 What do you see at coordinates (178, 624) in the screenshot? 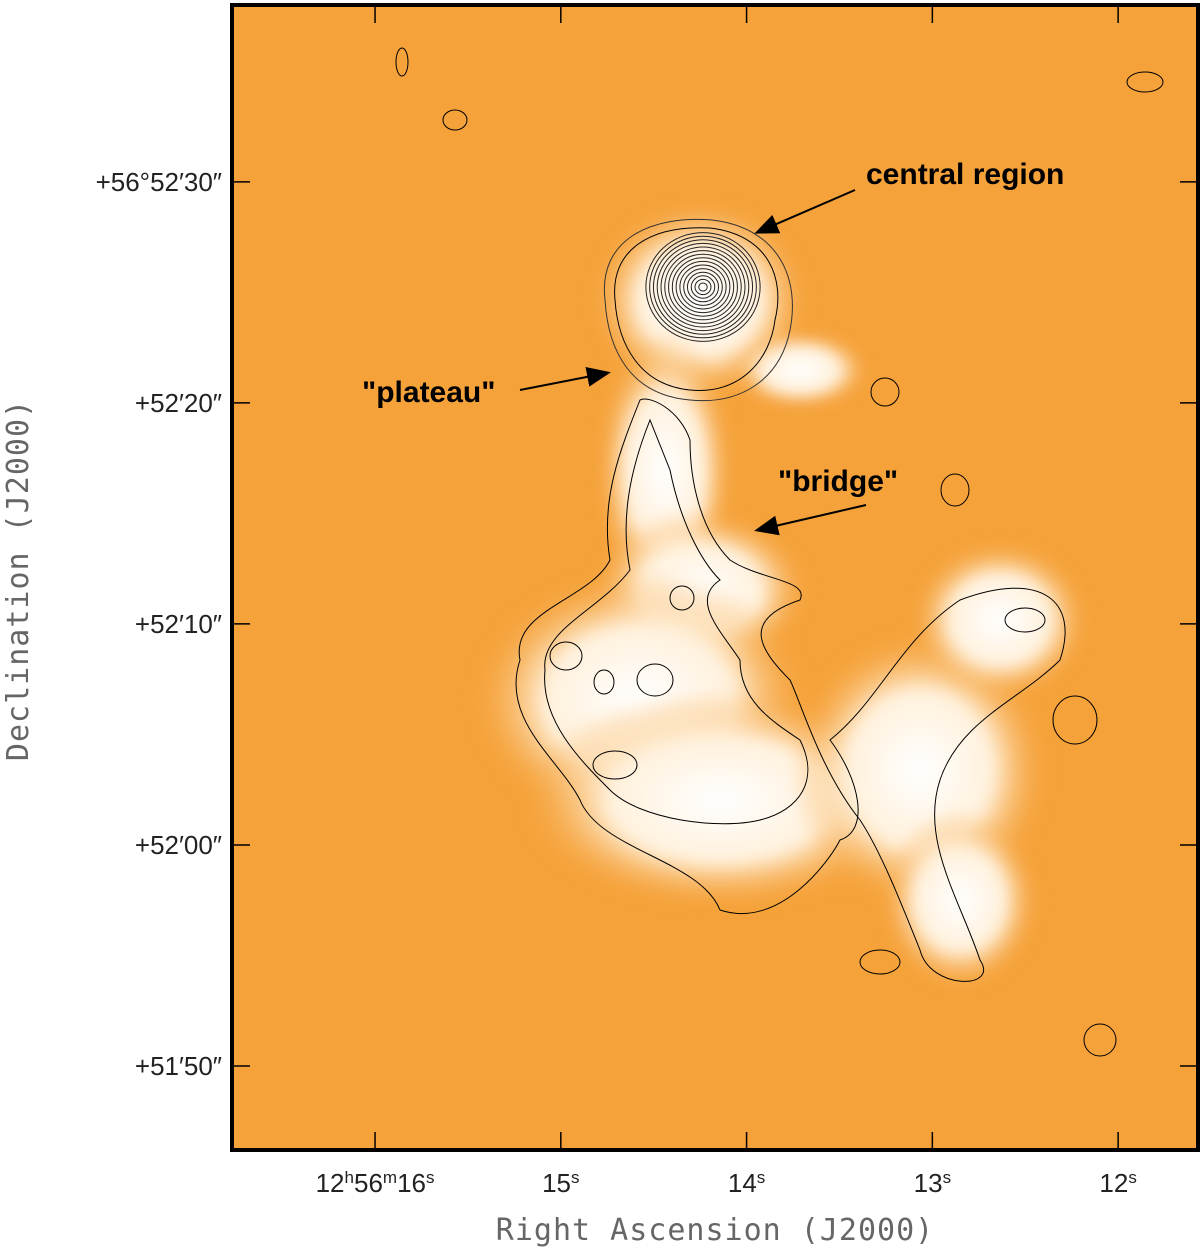
I see `y-tick-label: +52′10″` at bounding box center [178, 624].